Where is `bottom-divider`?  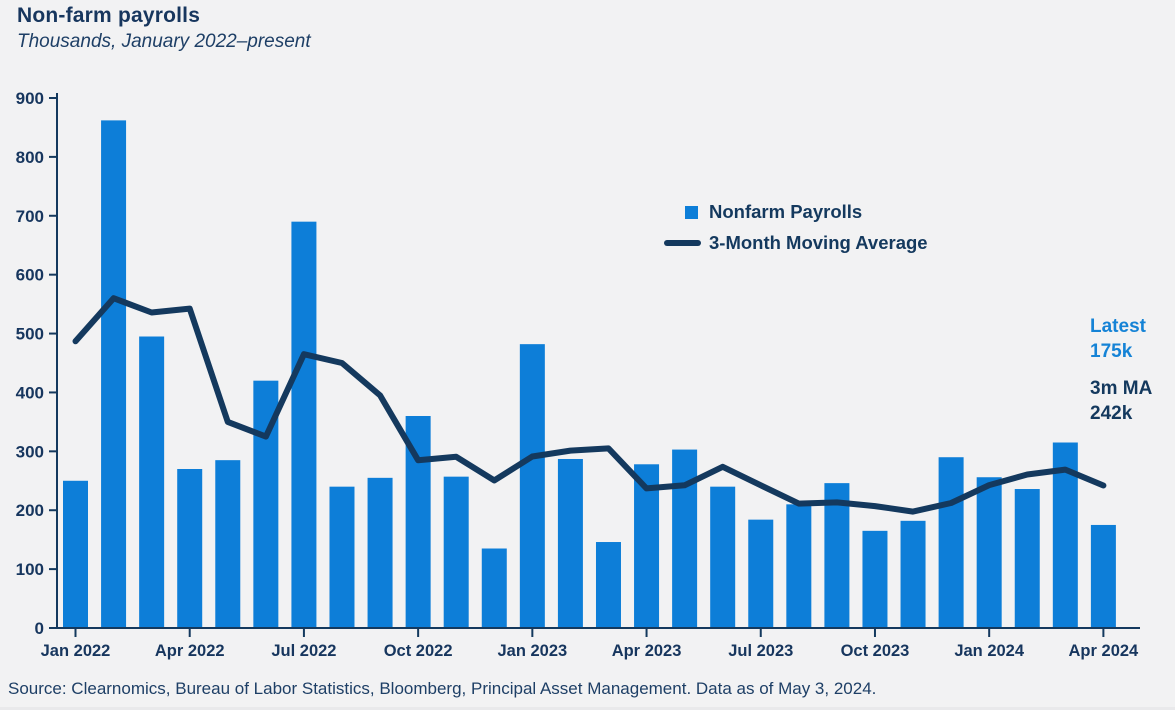 bottom-divider is located at coordinates (587, 708).